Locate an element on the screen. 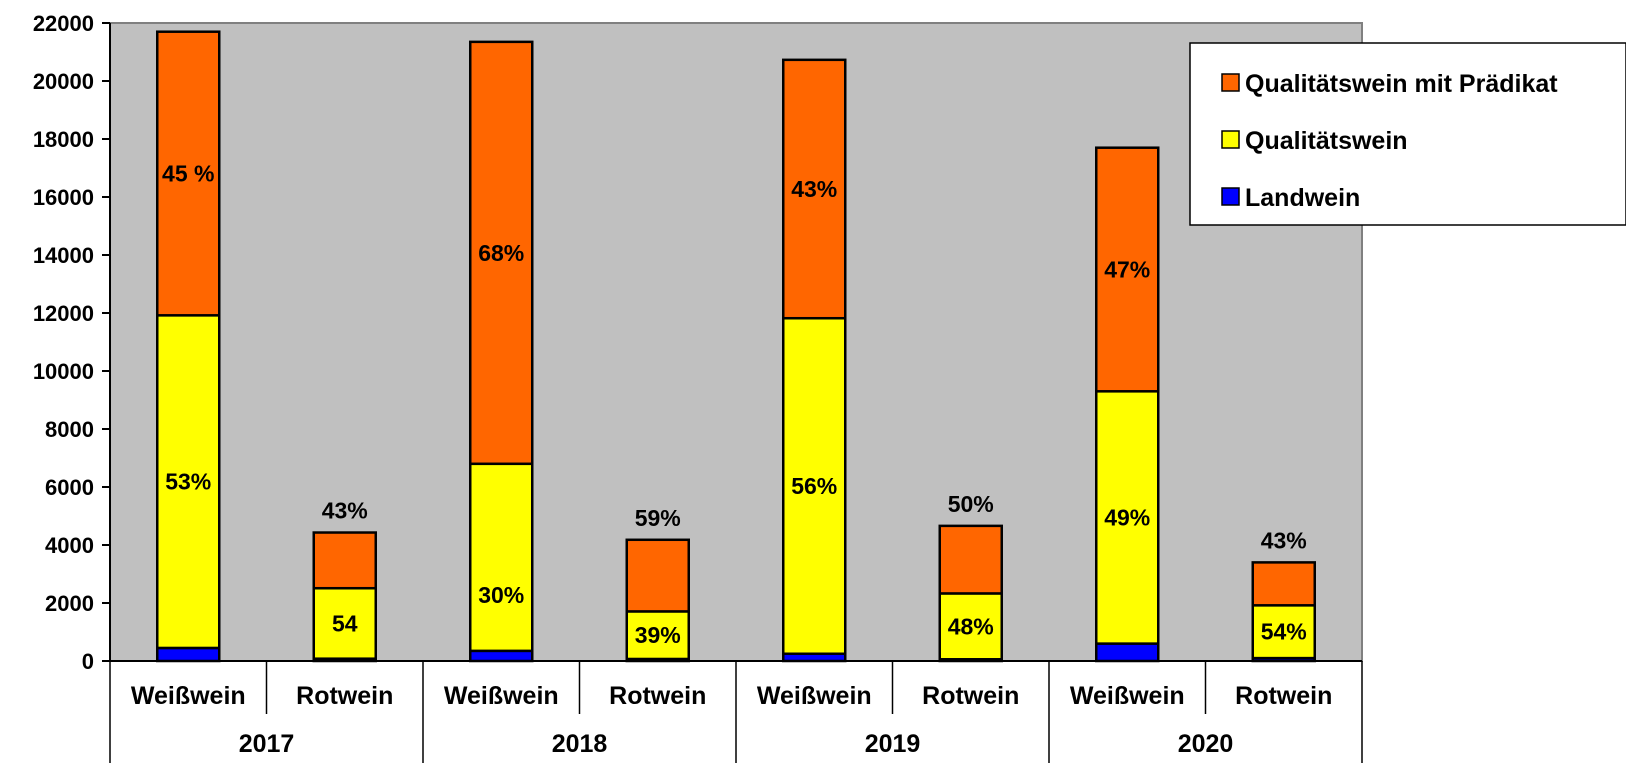 This screenshot has width=1626, height=763. data-label: 45 % is located at coordinates (188, 174).